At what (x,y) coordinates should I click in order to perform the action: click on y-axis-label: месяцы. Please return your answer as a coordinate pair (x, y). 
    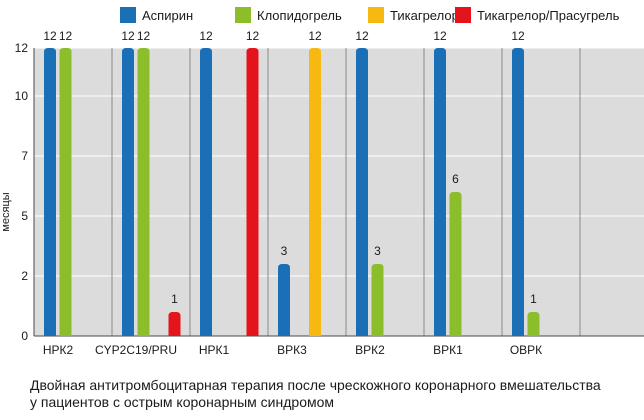
    Looking at the image, I should click on (6, 211).